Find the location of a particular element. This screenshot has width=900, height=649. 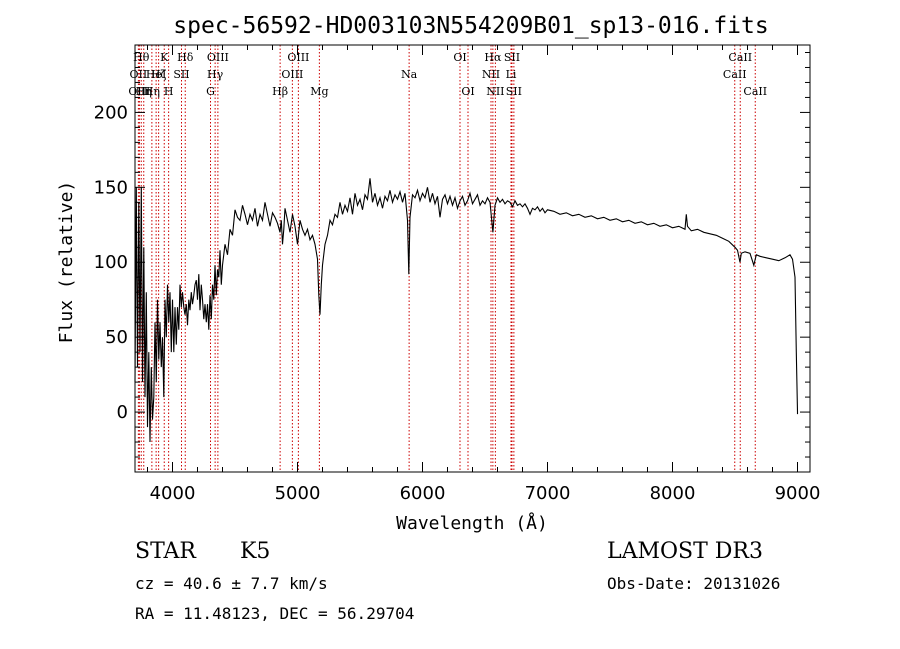

line-marker-label: Hα is located at coordinates (493, 57).